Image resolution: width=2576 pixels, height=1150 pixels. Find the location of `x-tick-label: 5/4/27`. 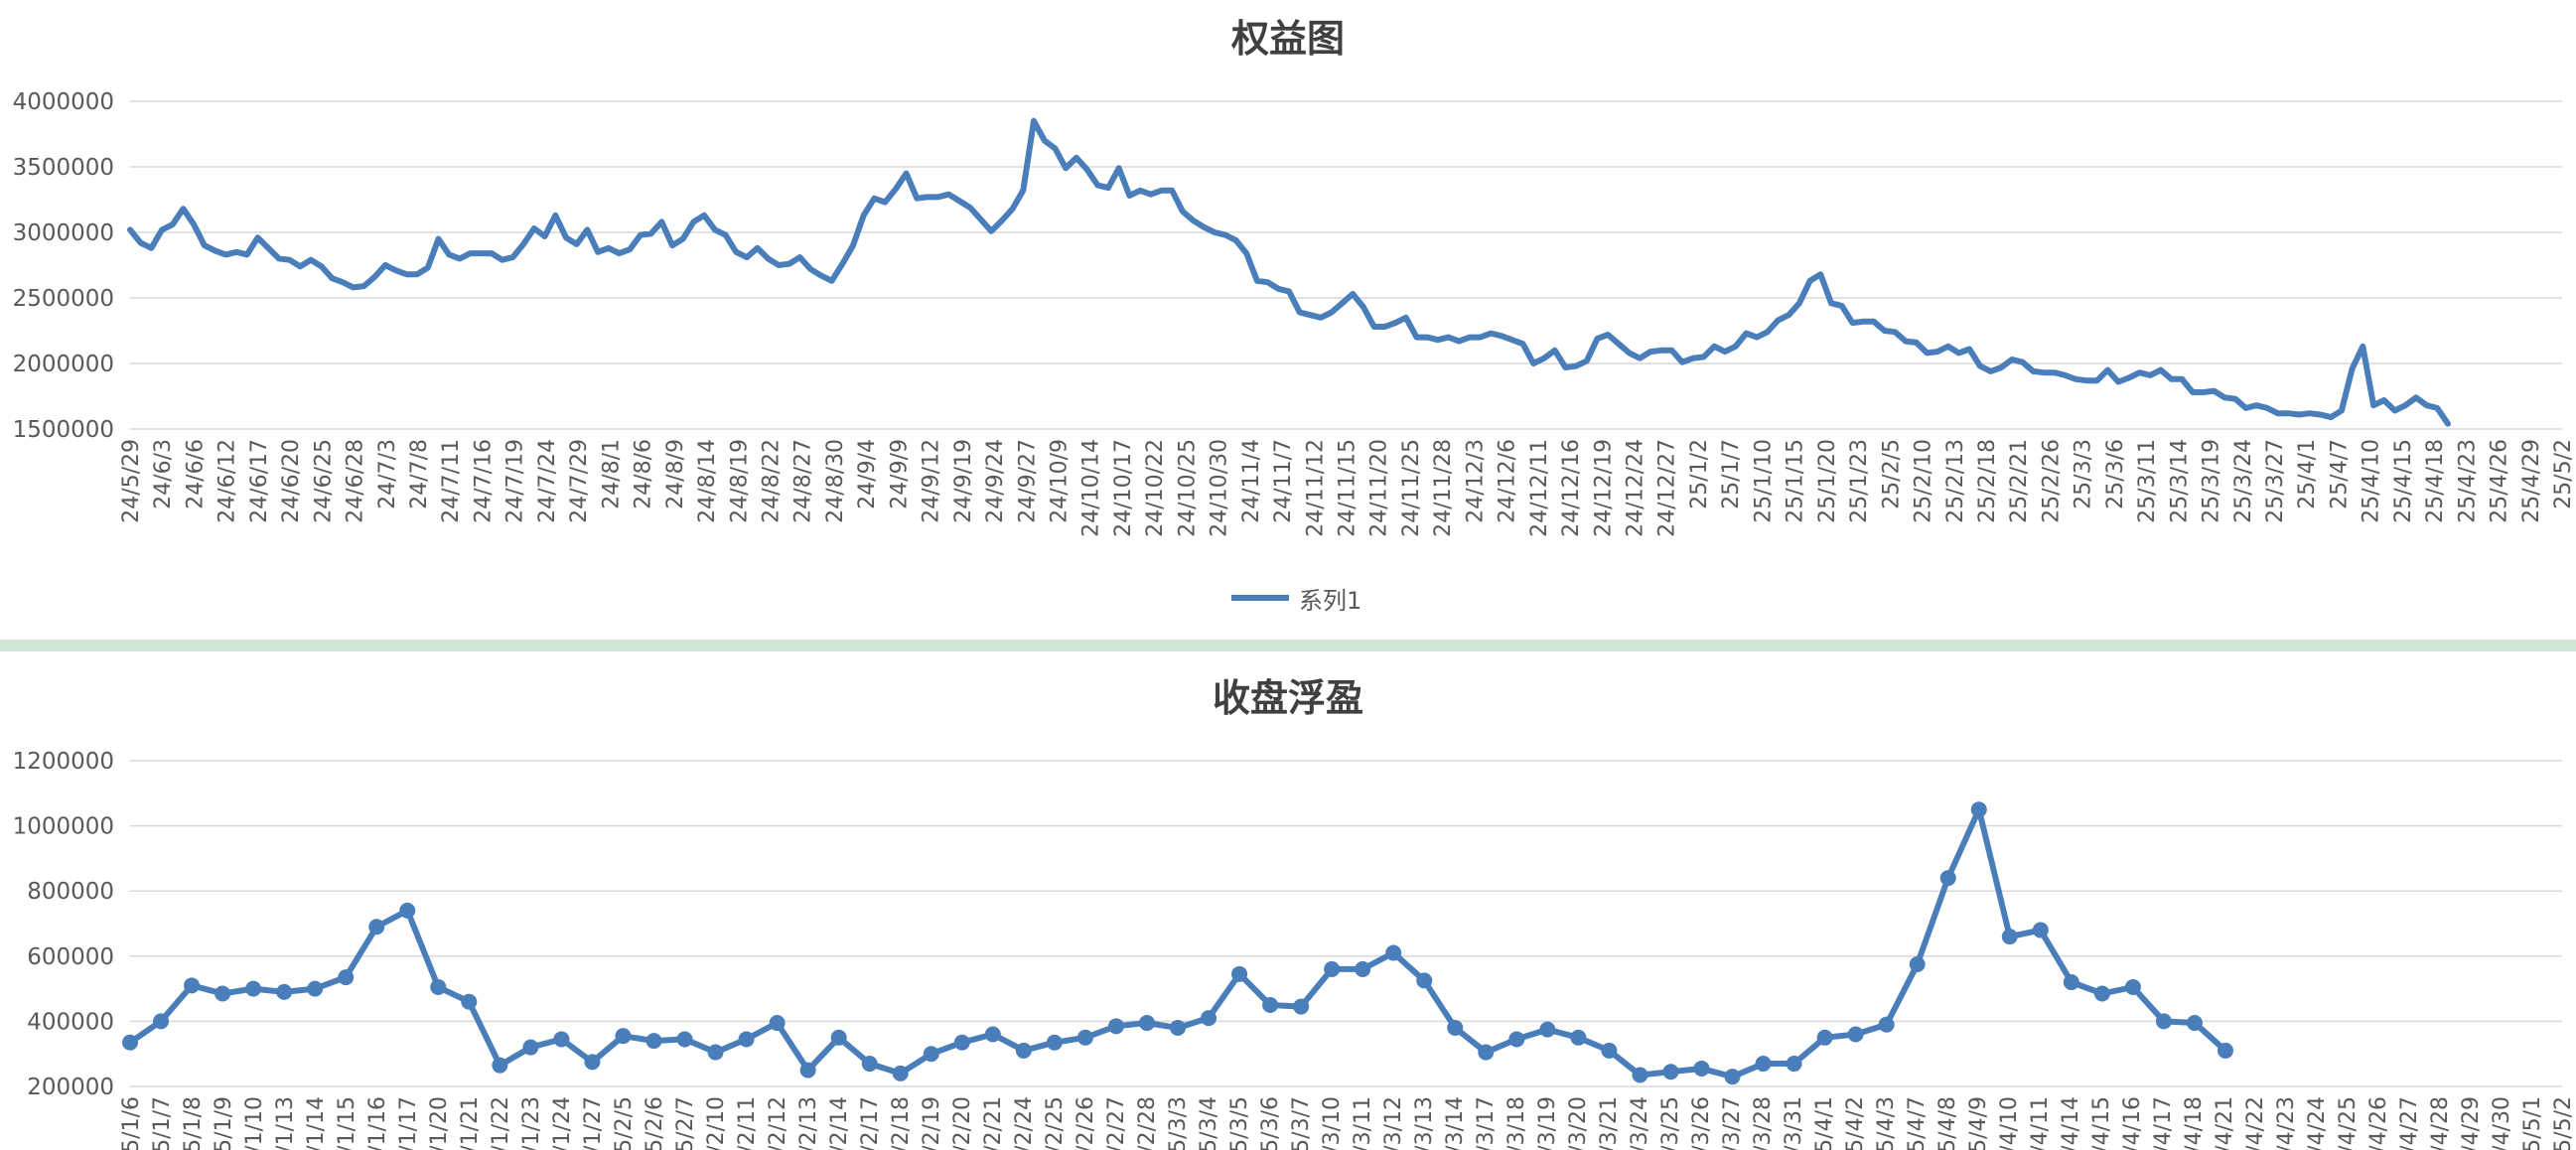

x-tick-label: 5/4/27 is located at coordinates (2410, 1123).